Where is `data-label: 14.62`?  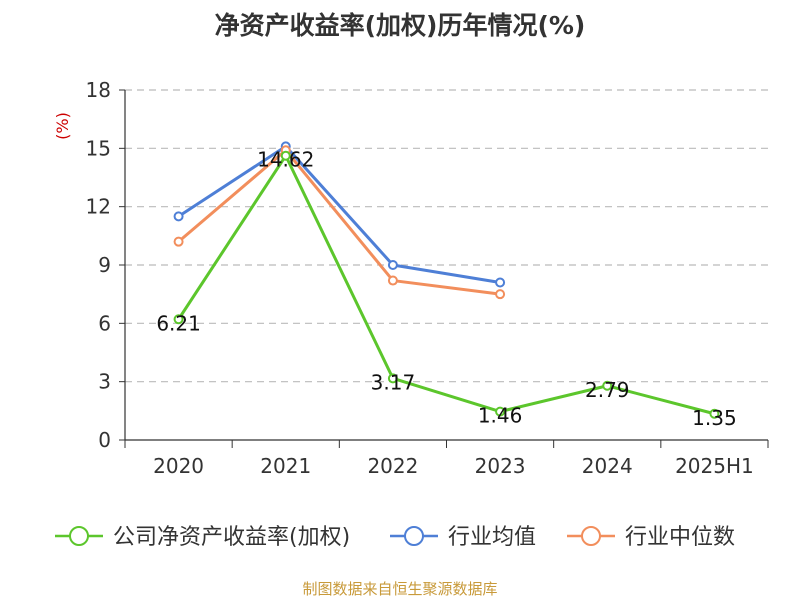 data-label: 14.62 is located at coordinates (285, 160).